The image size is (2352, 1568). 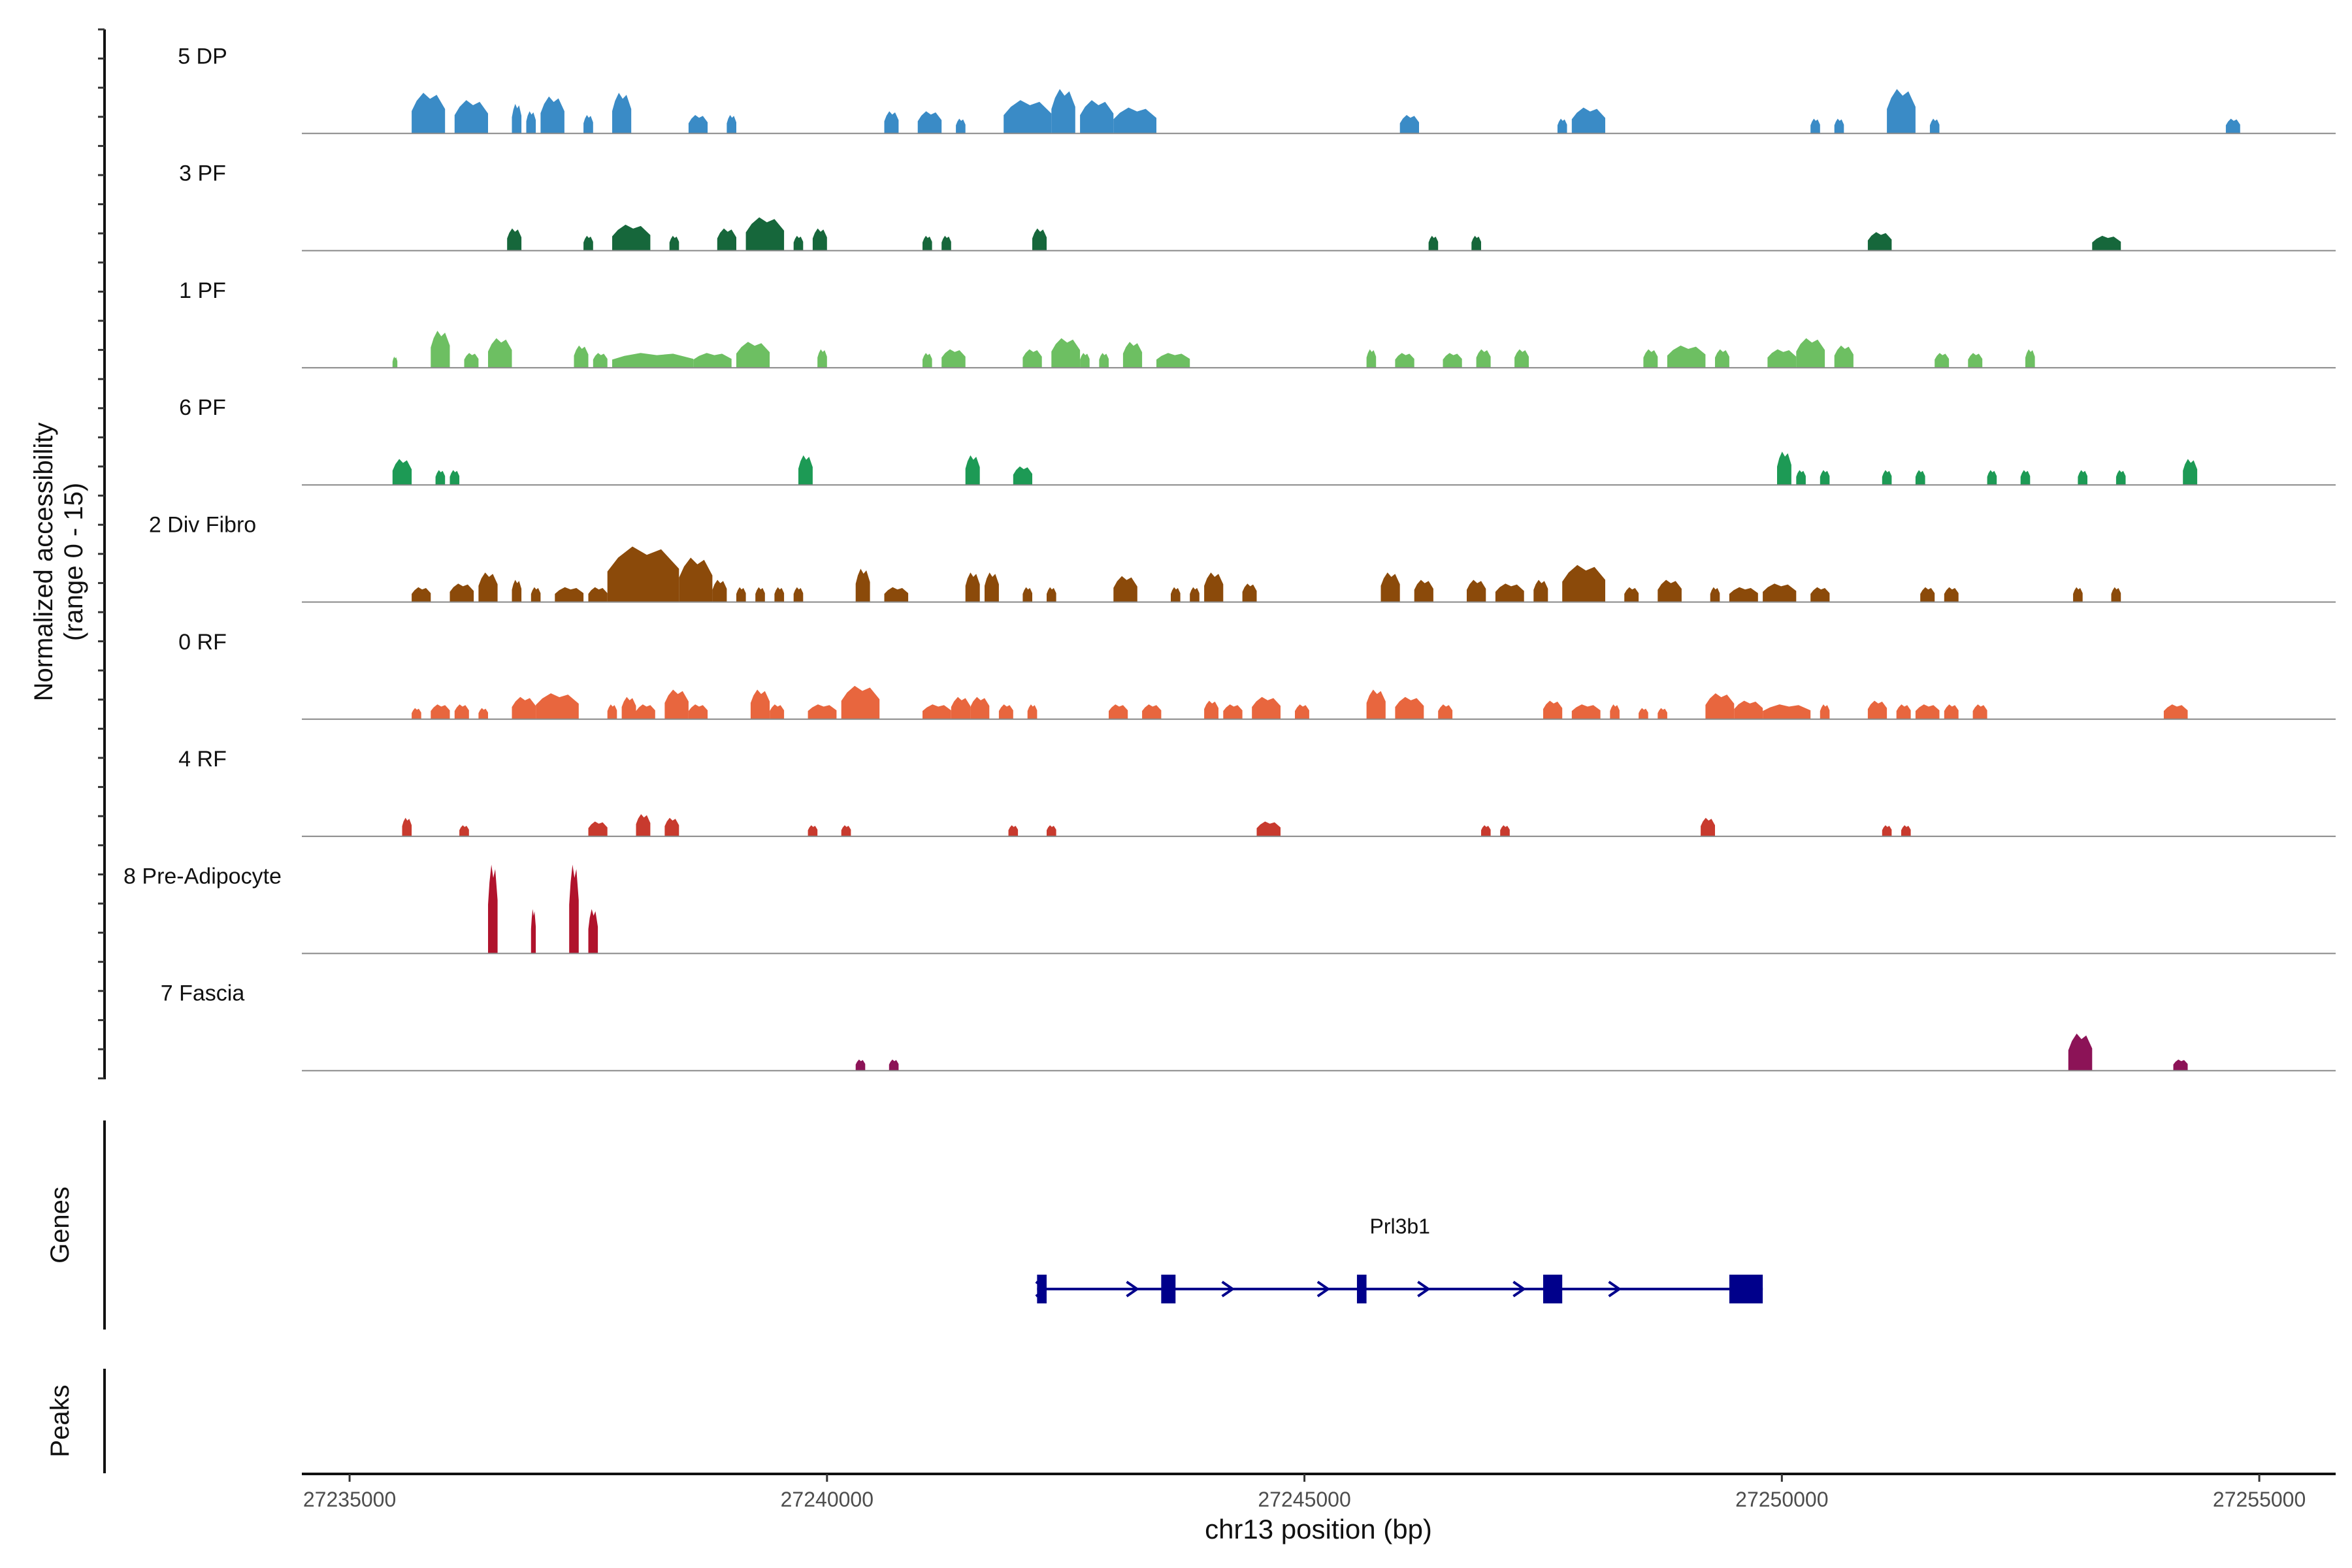 What do you see at coordinates (58, 562) in the screenshot?
I see `y-axis-title: Normalized accessibility (range 0 - 15)` at bounding box center [58, 562].